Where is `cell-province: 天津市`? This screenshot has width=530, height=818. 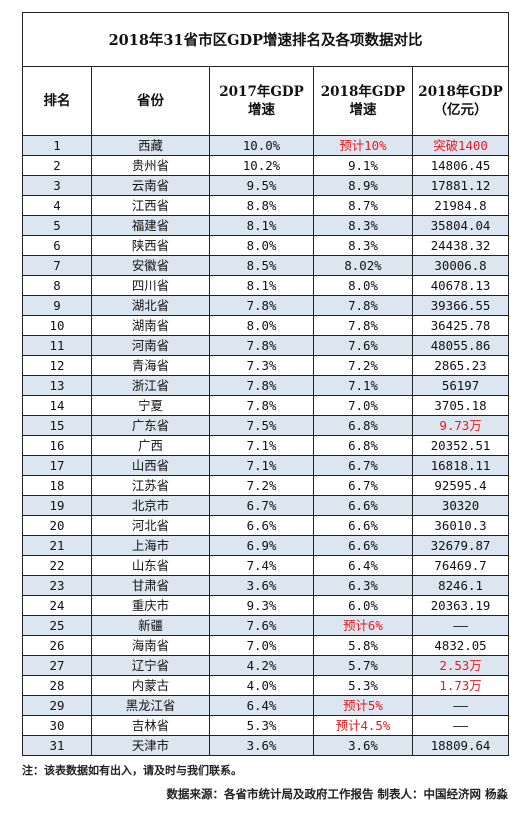
cell-province: 天津市 is located at coordinates (150, 745).